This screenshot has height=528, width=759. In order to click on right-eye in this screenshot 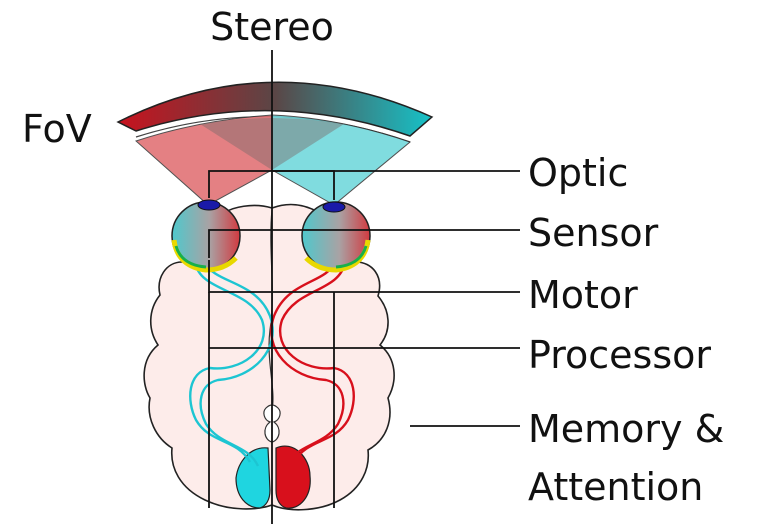, I will do `click(336, 237)`.